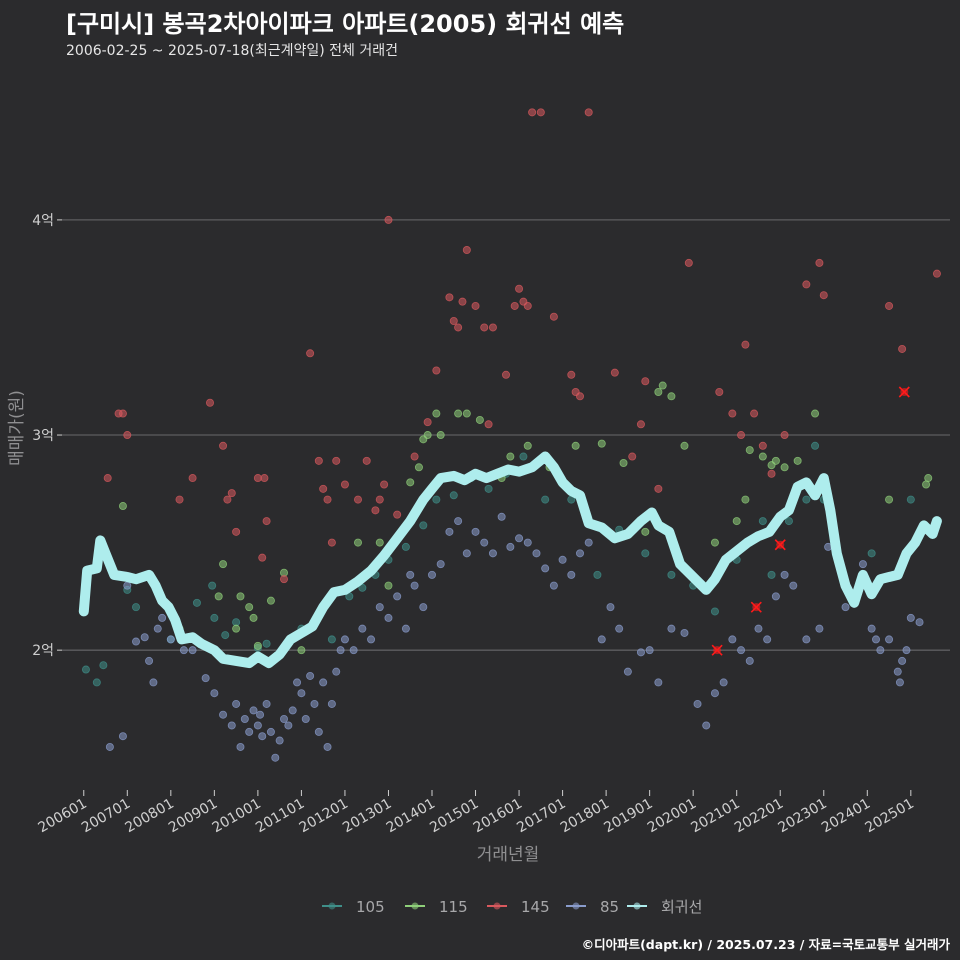 The width and height of the screenshot is (960, 960). I want to click on legend: 105 115 145 85 회귀선, so click(512, 907).